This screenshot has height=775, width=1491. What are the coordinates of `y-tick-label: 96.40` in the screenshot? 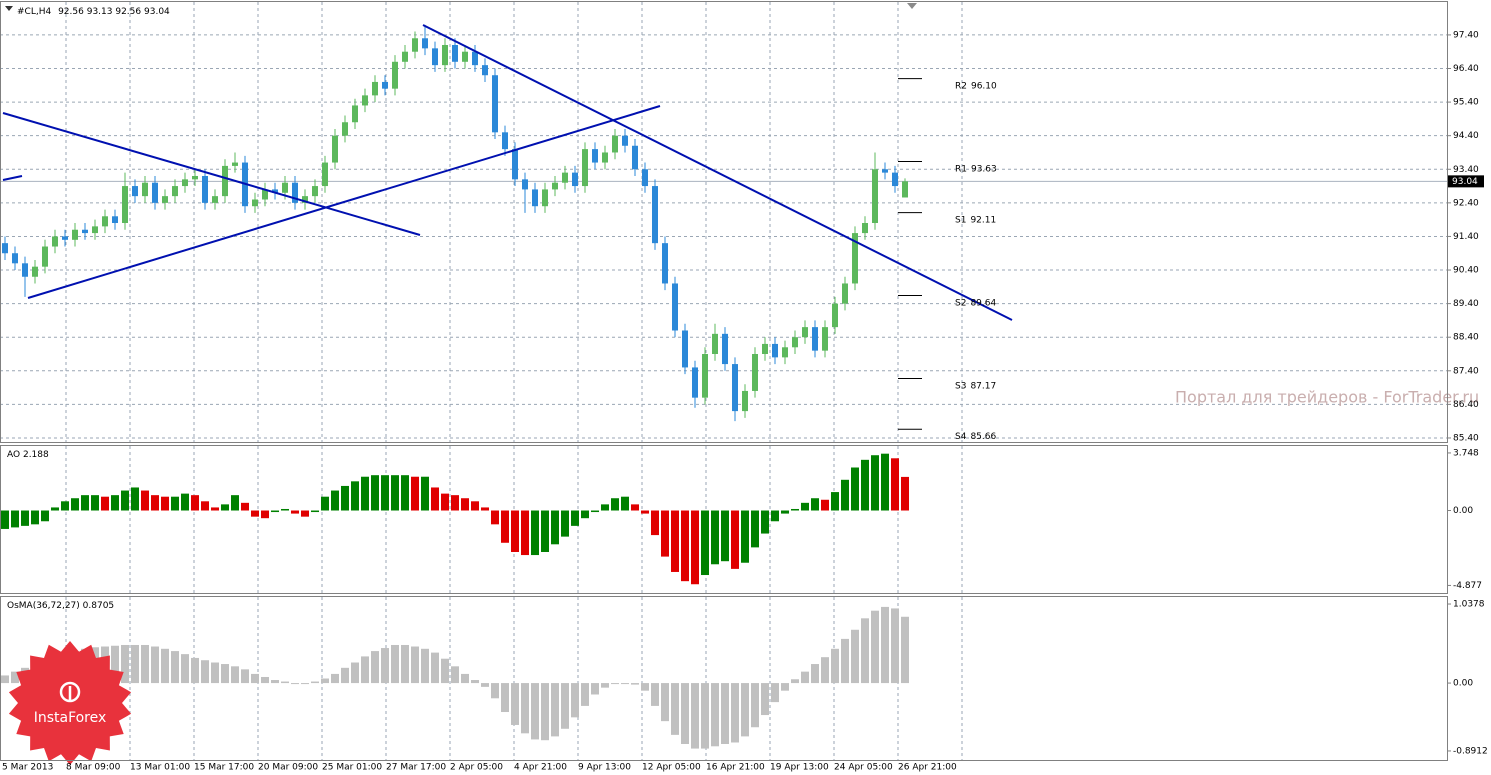 It's located at (1466, 69).